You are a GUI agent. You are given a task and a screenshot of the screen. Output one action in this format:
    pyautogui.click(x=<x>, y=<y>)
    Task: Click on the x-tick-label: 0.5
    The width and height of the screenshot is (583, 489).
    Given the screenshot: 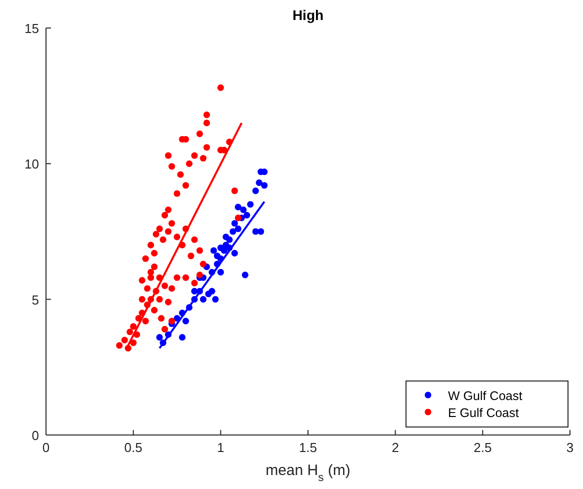 What is the action you would take?
    pyautogui.click(x=133, y=447)
    